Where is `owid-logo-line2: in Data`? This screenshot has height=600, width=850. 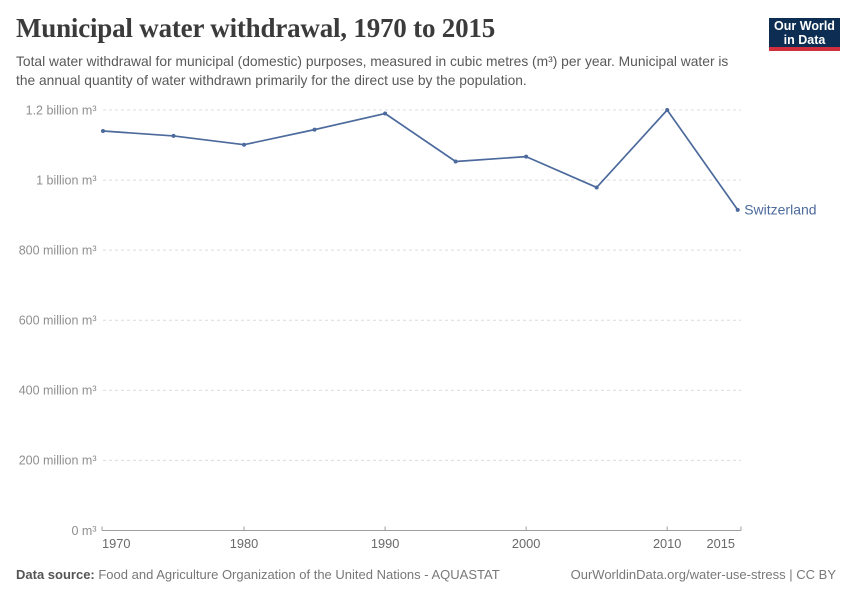 owid-logo-line2: in Data is located at coordinates (804, 39).